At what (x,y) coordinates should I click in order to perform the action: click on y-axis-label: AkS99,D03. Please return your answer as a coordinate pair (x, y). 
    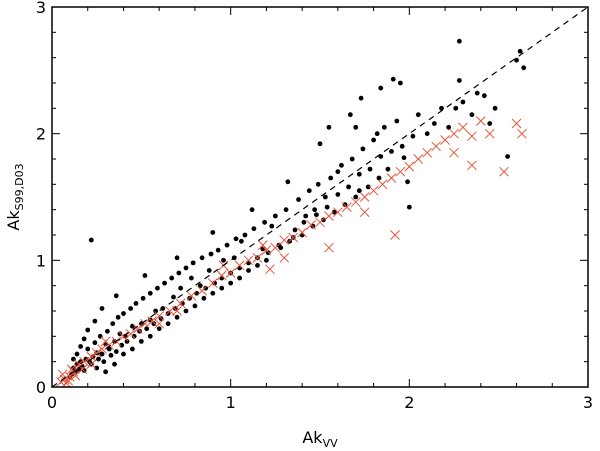
    Looking at the image, I should click on (15, 196).